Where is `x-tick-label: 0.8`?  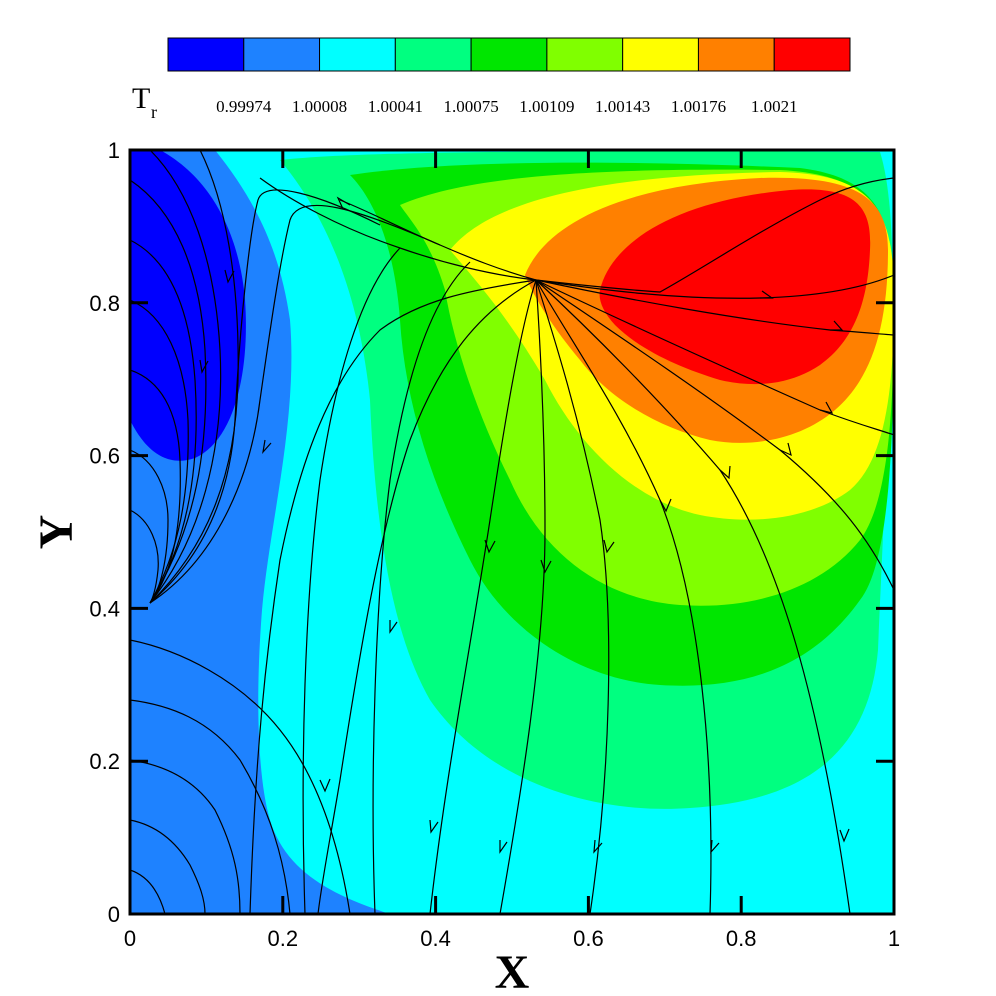
x-tick-label: 0.8 is located at coordinates (741, 938).